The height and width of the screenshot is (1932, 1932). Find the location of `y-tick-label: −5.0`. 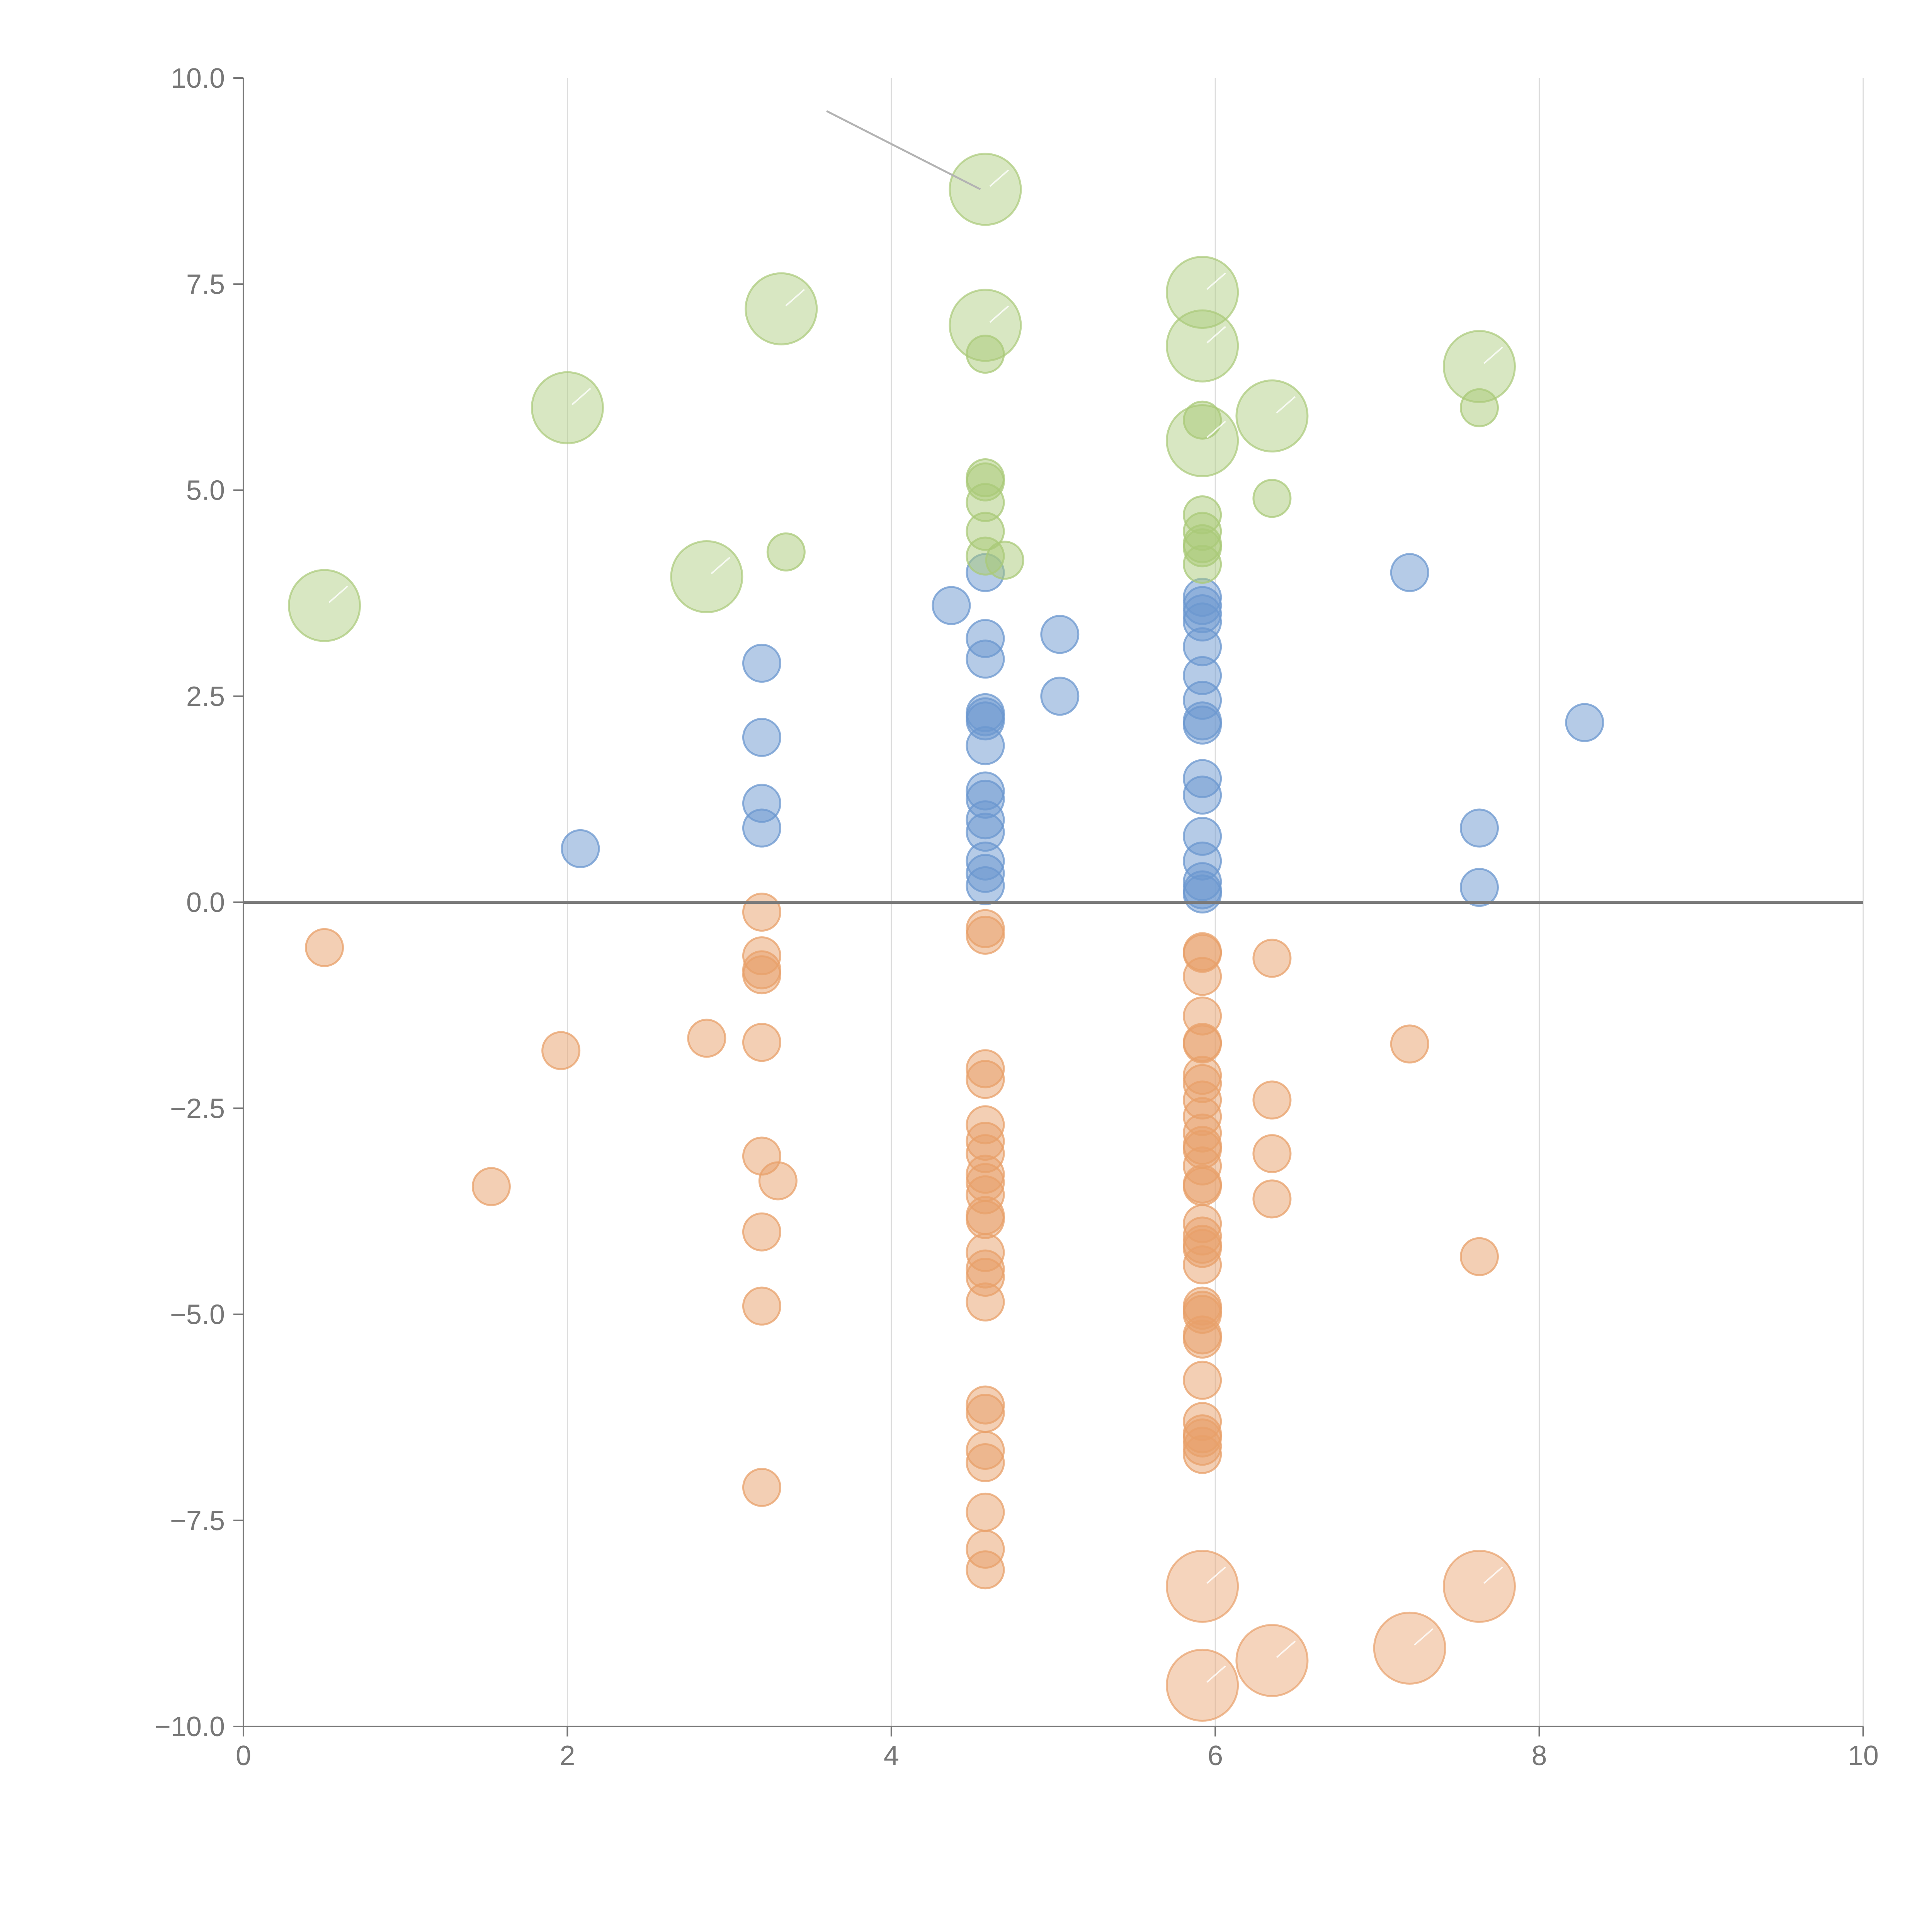

y-tick-label: −5.0 is located at coordinates (198, 1314).